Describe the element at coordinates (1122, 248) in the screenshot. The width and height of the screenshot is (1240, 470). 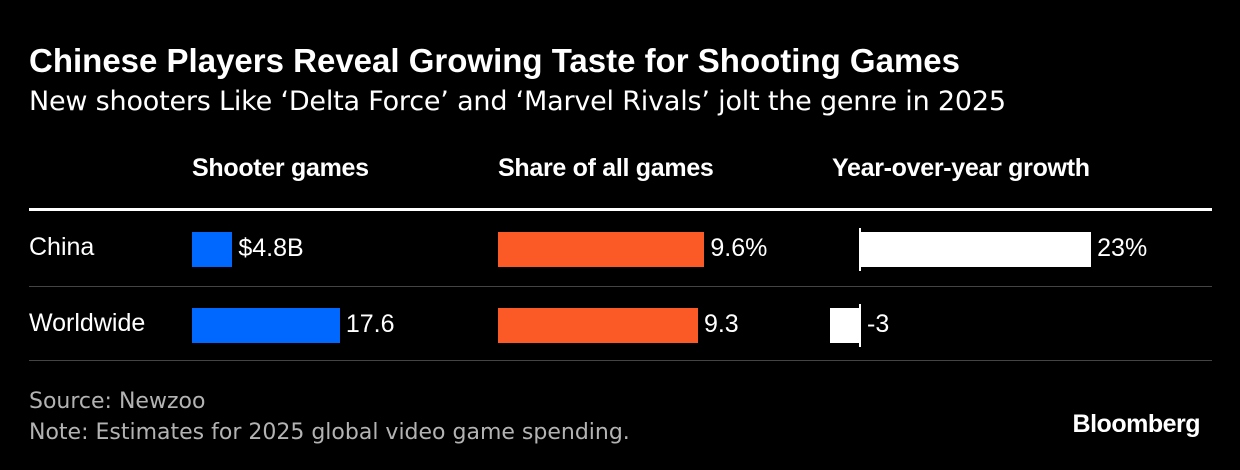
I see `value-label: 23%` at that location.